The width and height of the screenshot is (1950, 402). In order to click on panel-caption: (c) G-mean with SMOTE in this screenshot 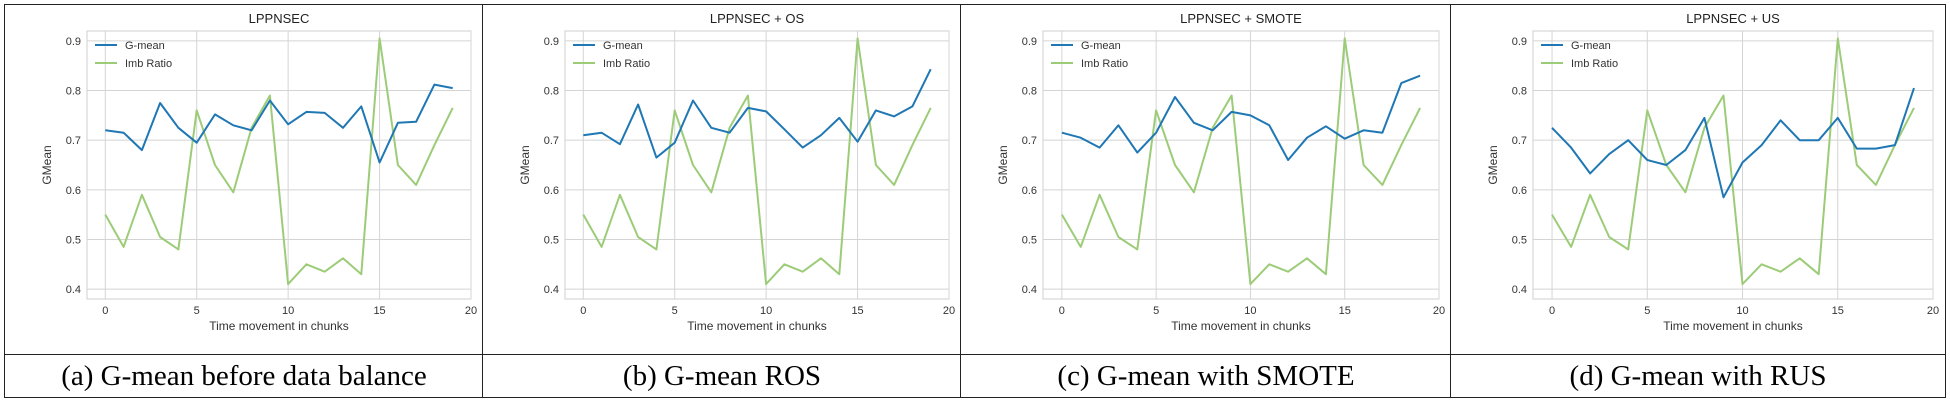, I will do `click(1206, 375)`.